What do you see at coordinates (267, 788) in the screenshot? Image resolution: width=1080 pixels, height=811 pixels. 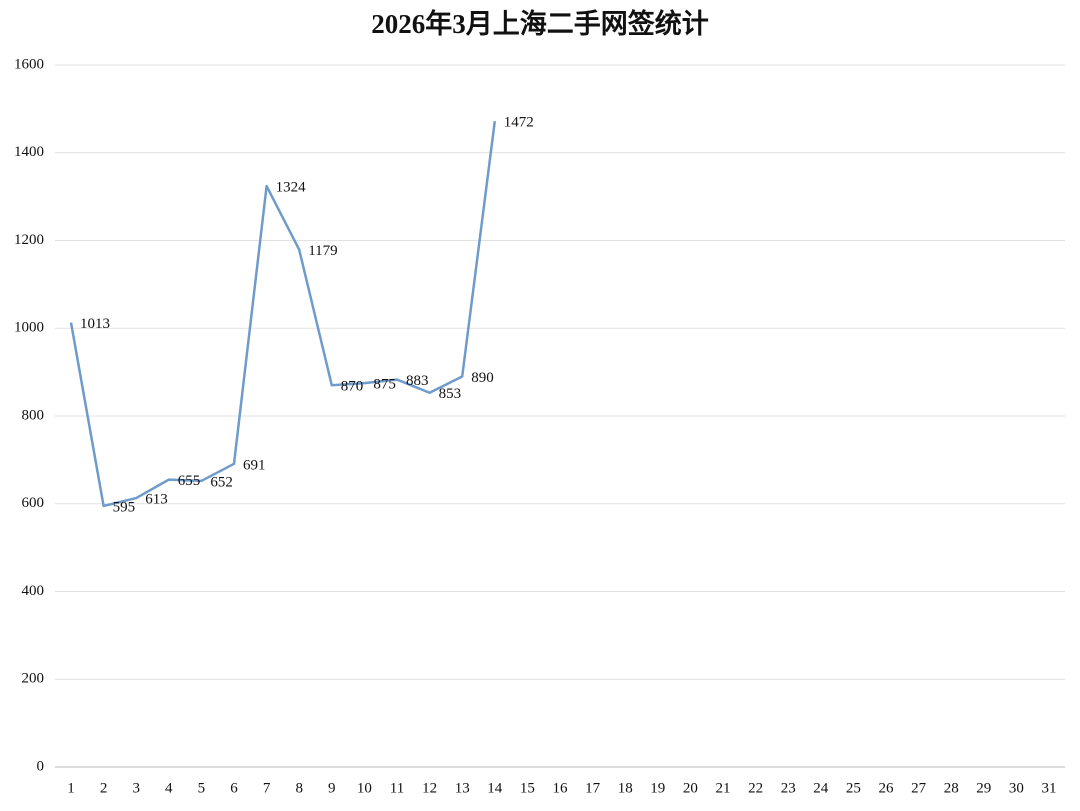 I see `x-tick-label: 7` at bounding box center [267, 788].